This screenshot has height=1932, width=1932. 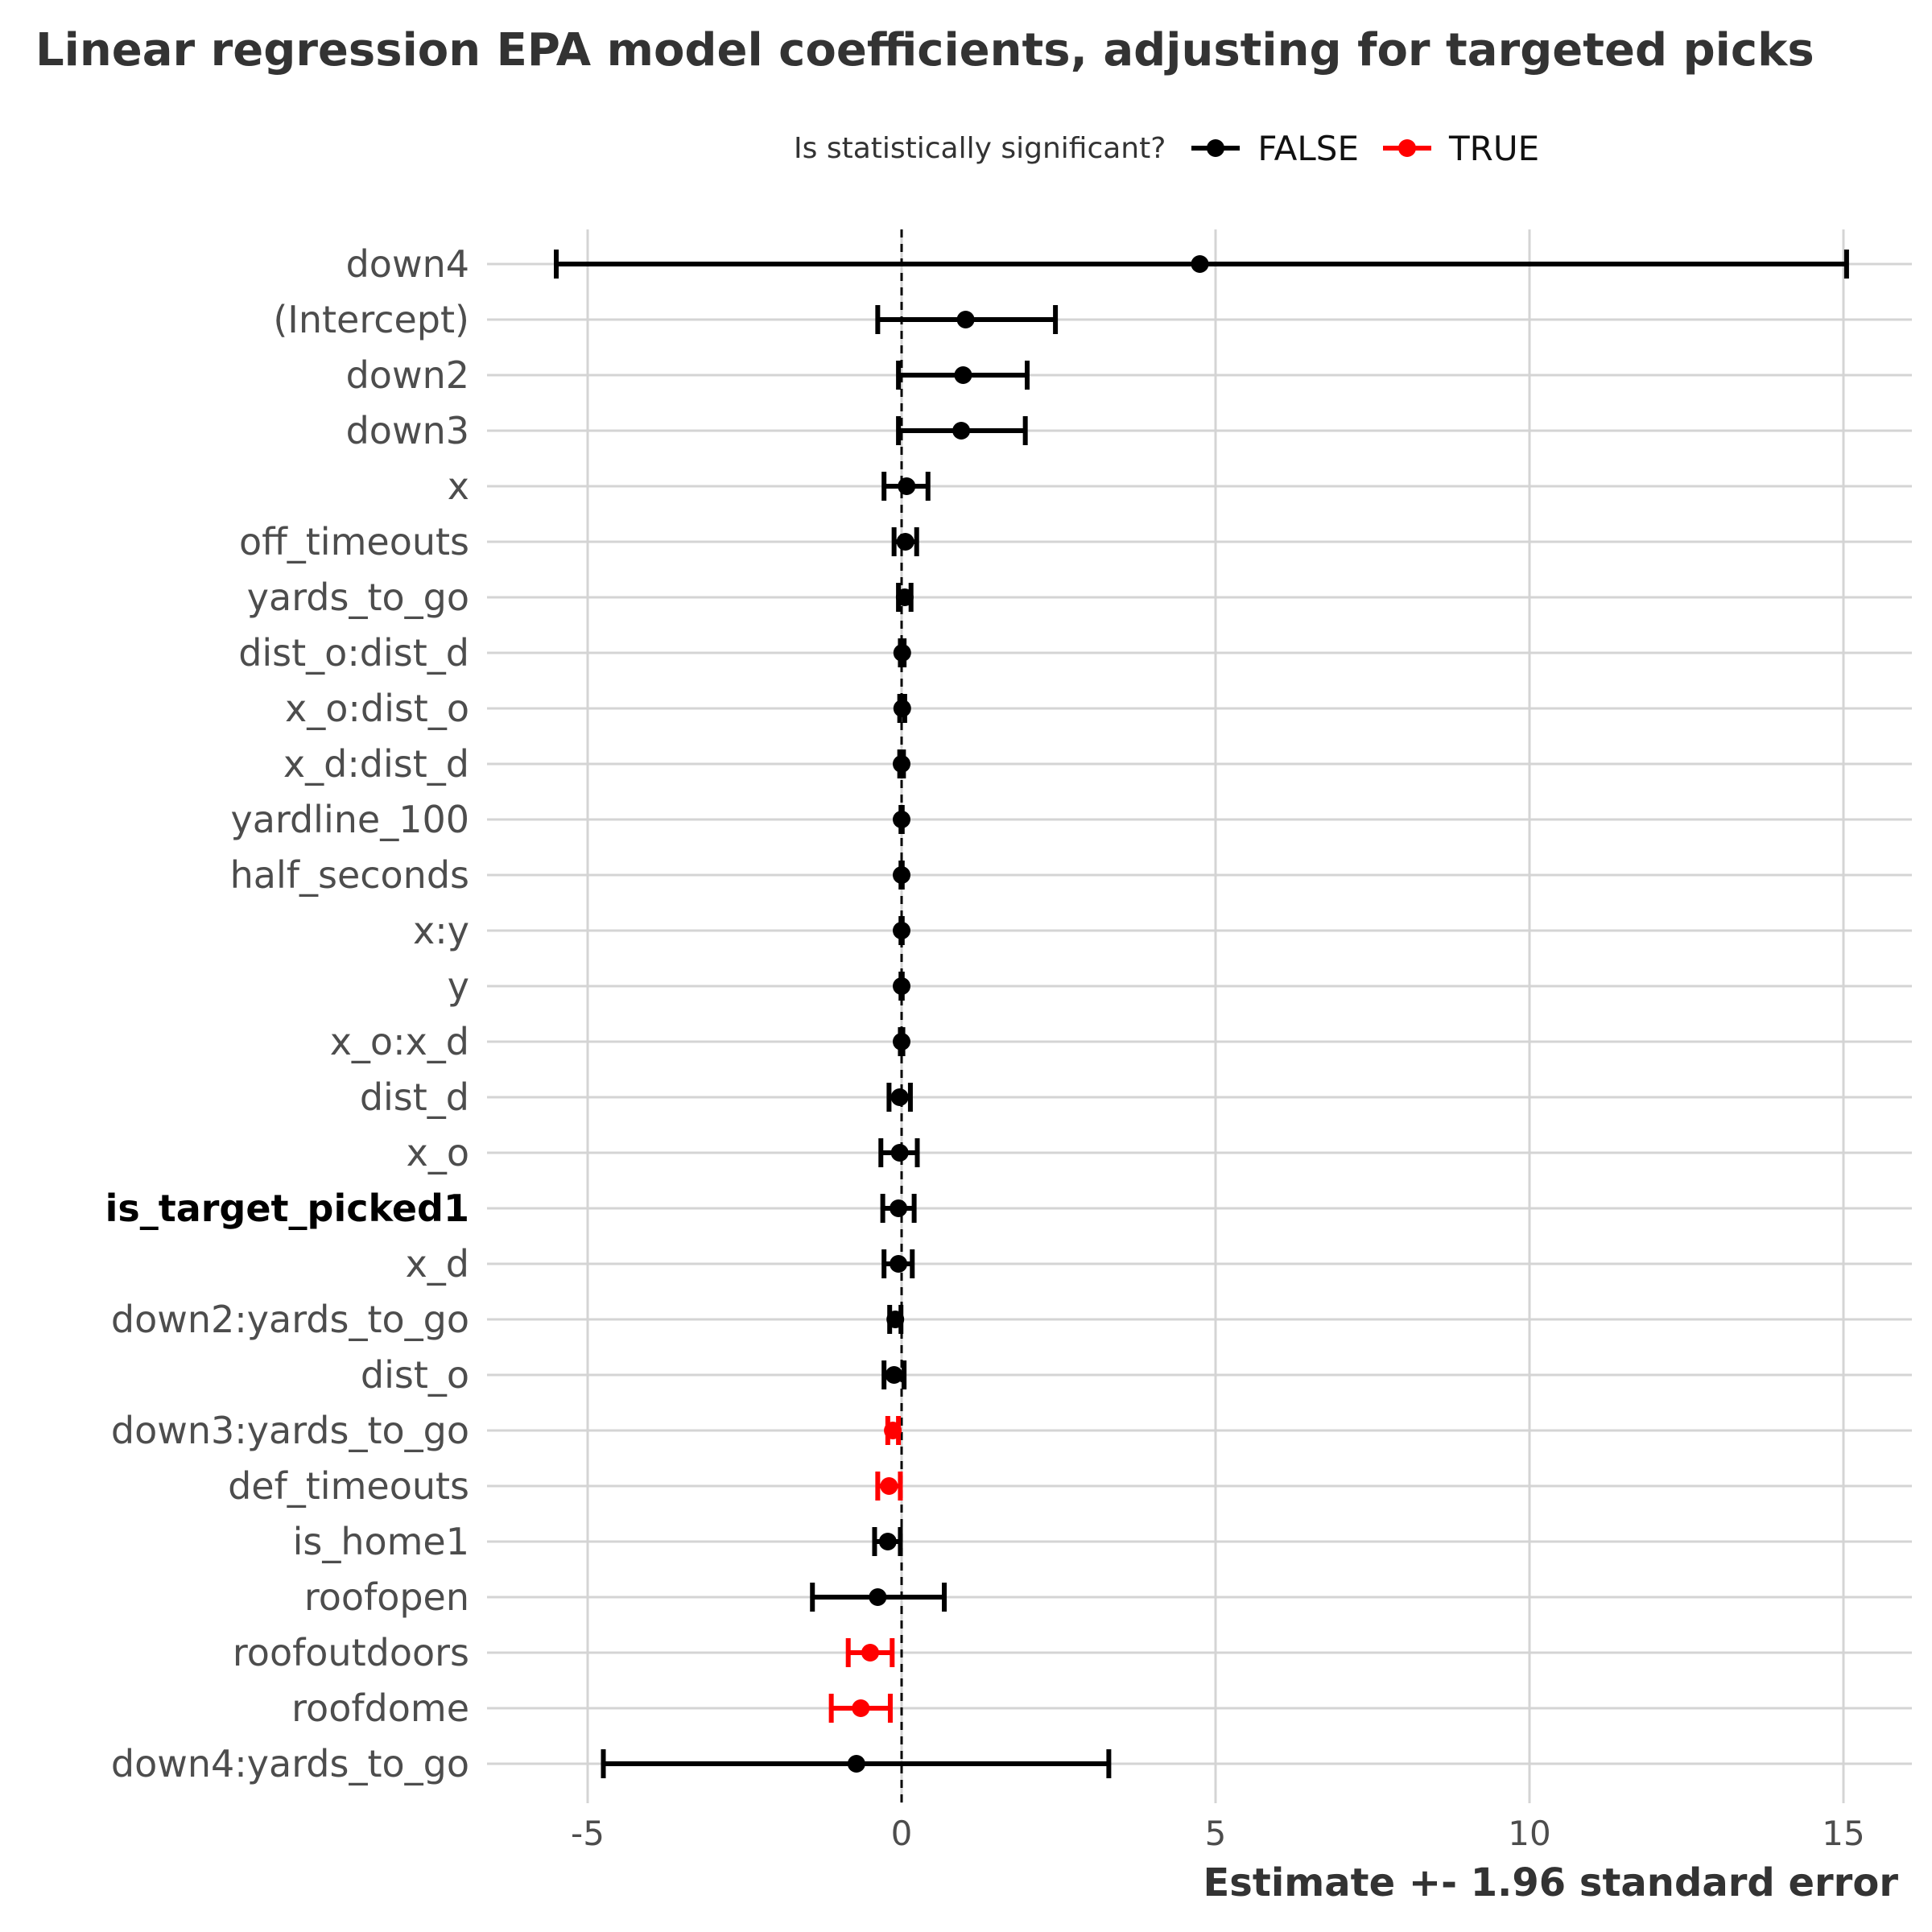 What do you see at coordinates (899, 1153) in the screenshot?
I see `estimate-point-x_o` at bounding box center [899, 1153].